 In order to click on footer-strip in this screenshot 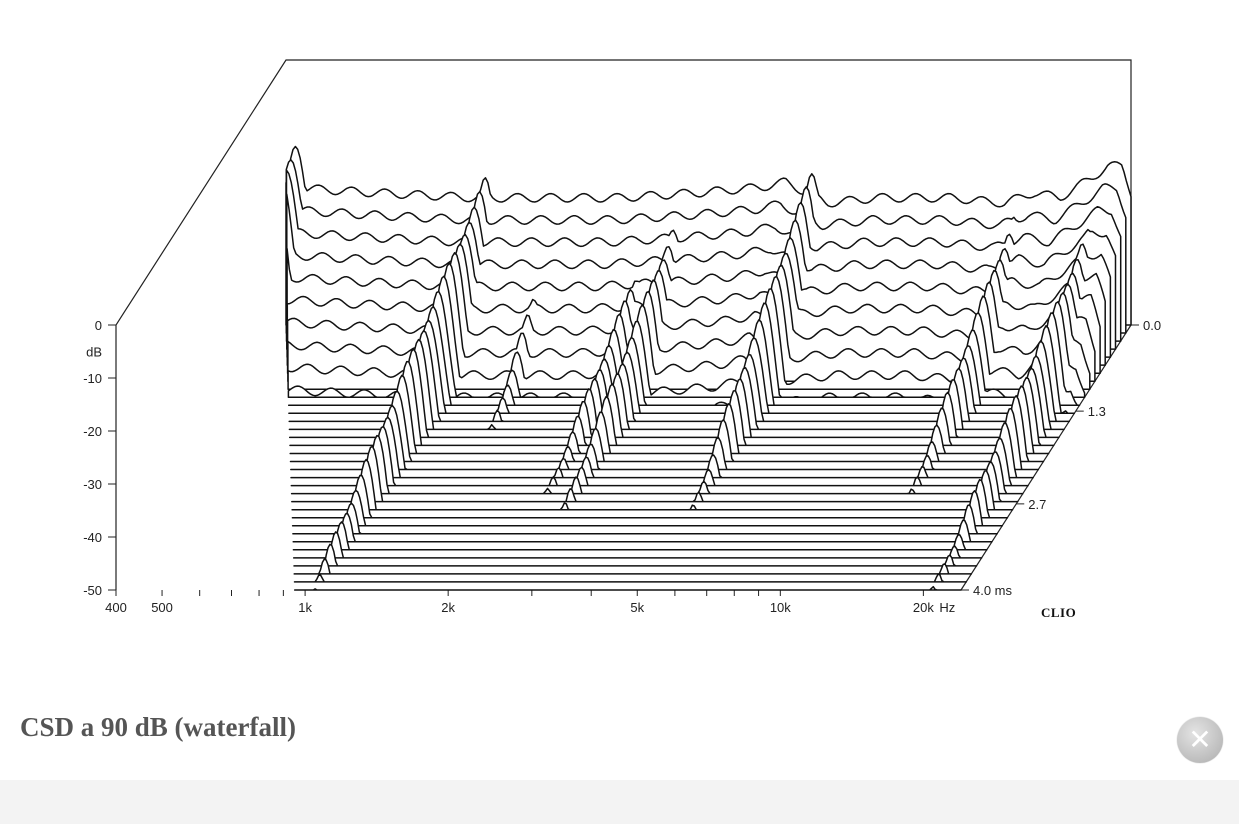, I will do `click(619, 802)`.